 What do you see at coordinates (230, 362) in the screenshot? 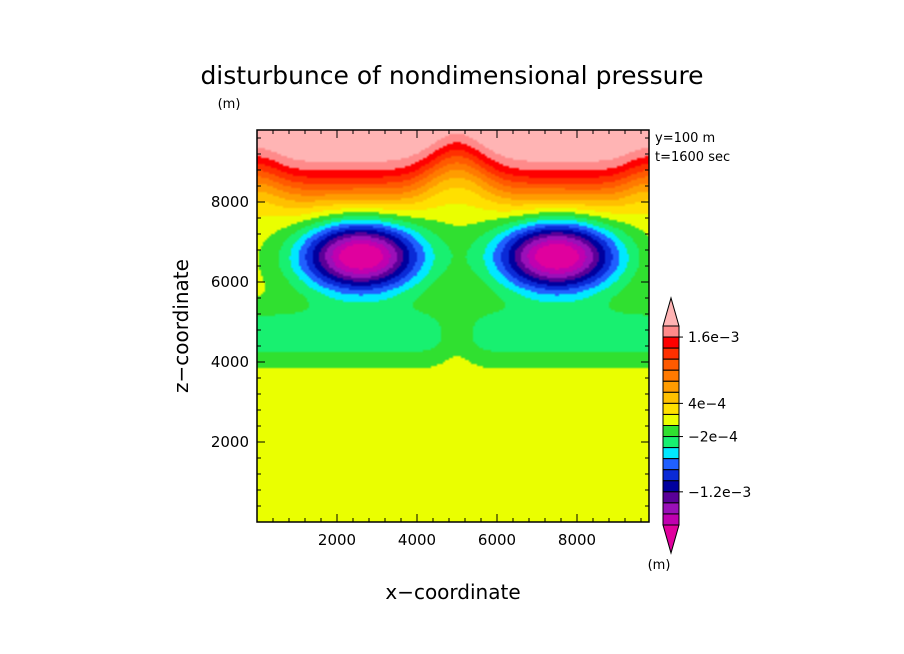
I see `y-tick-label: 4000` at bounding box center [230, 362].